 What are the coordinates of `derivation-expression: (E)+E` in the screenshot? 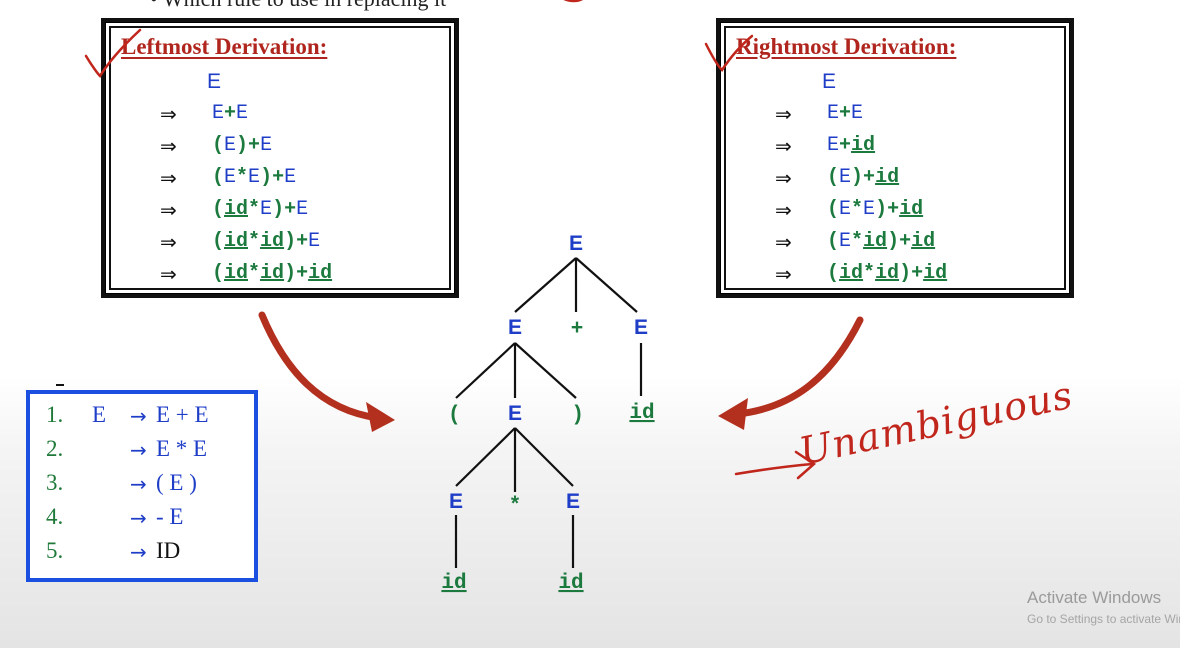 It's located at (242, 145).